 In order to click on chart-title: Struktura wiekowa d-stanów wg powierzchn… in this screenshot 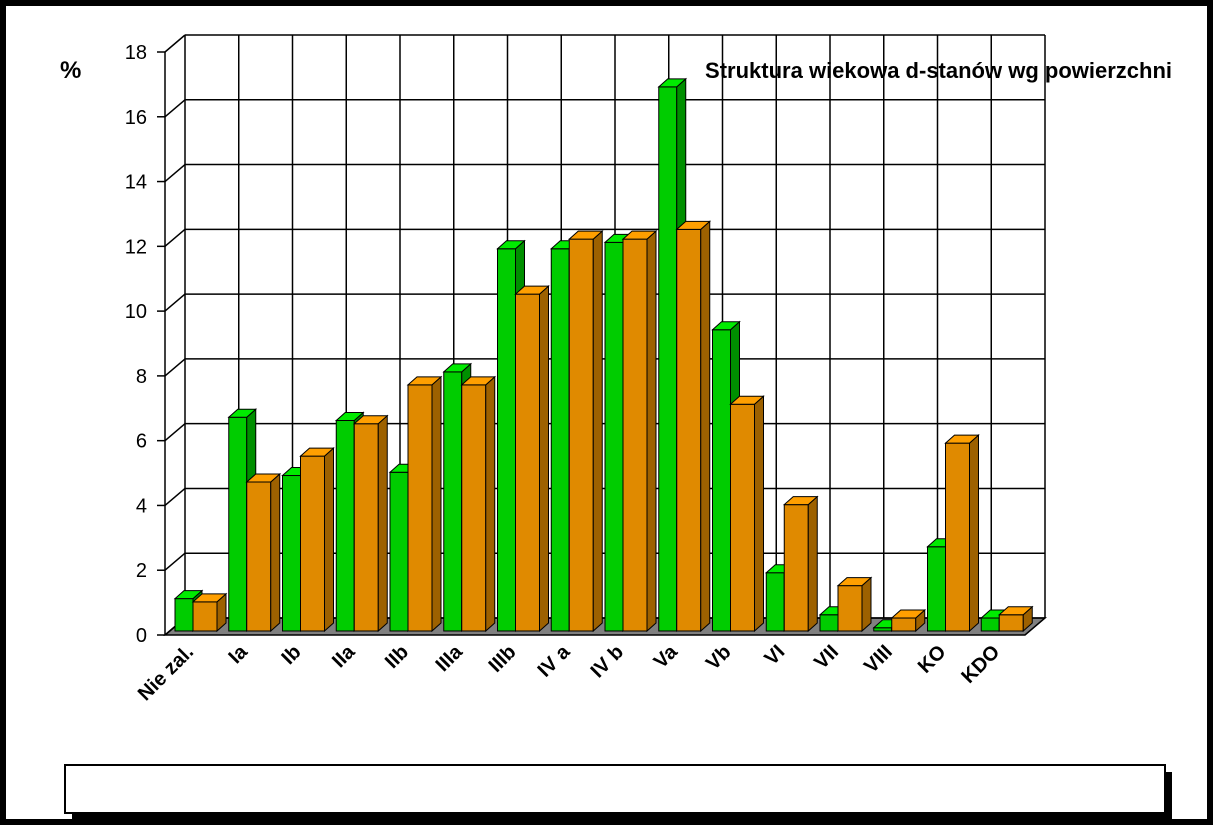, I will do `click(938, 70)`.